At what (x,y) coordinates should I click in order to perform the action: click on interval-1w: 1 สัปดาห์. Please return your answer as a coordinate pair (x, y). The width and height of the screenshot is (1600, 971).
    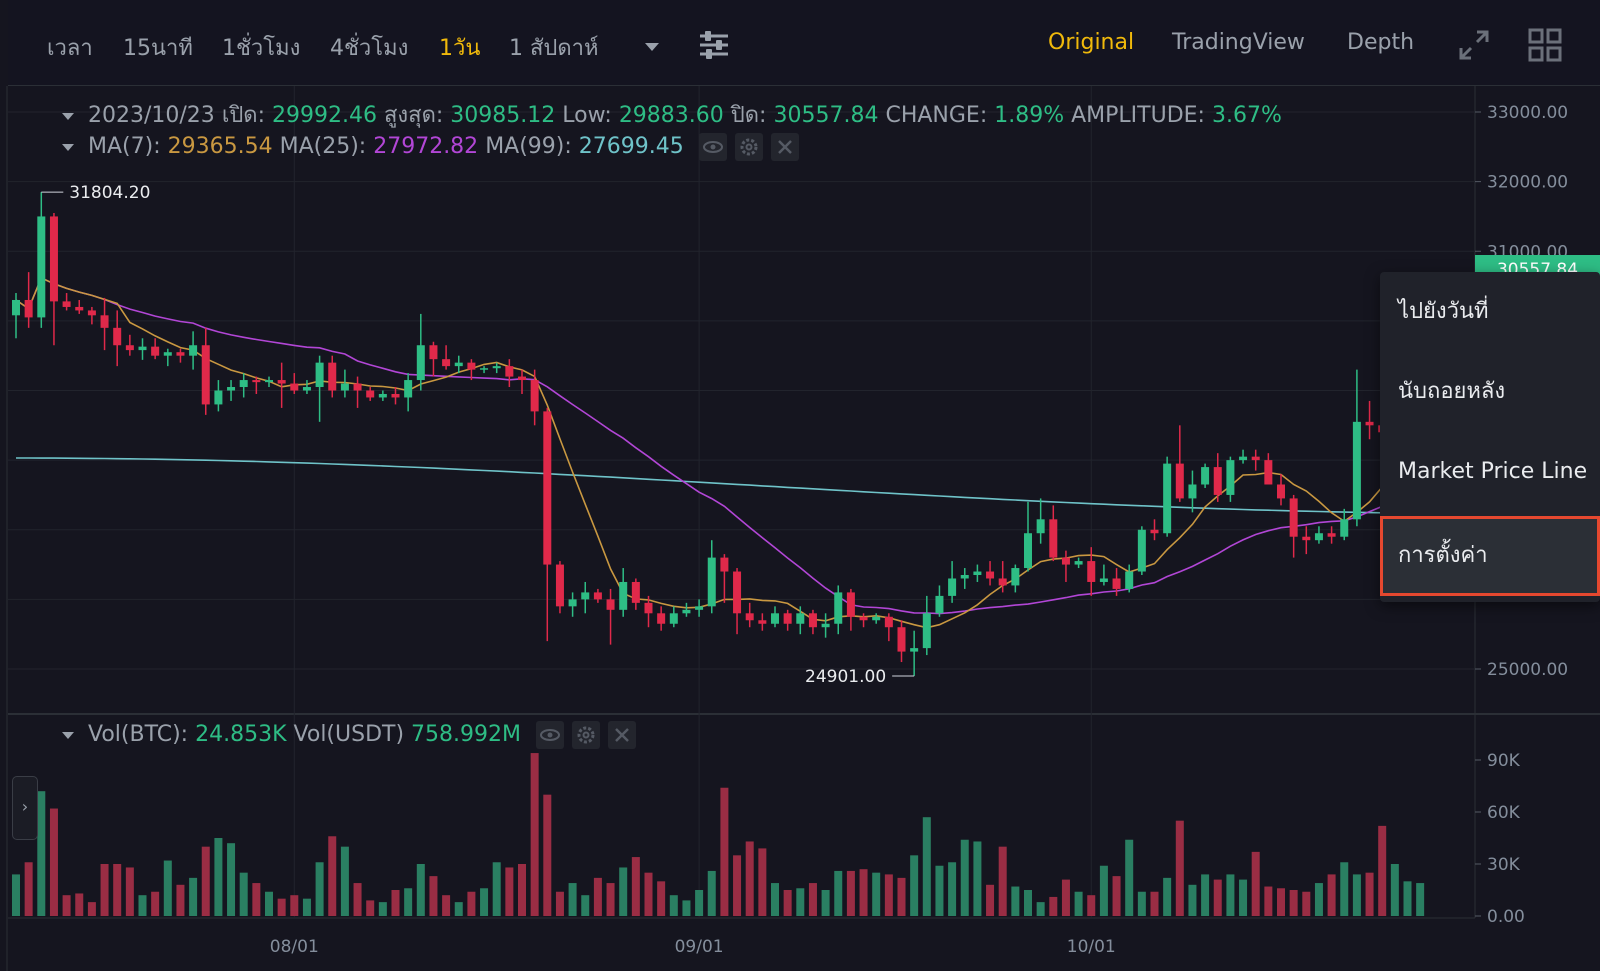
    Looking at the image, I should click on (554, 48).